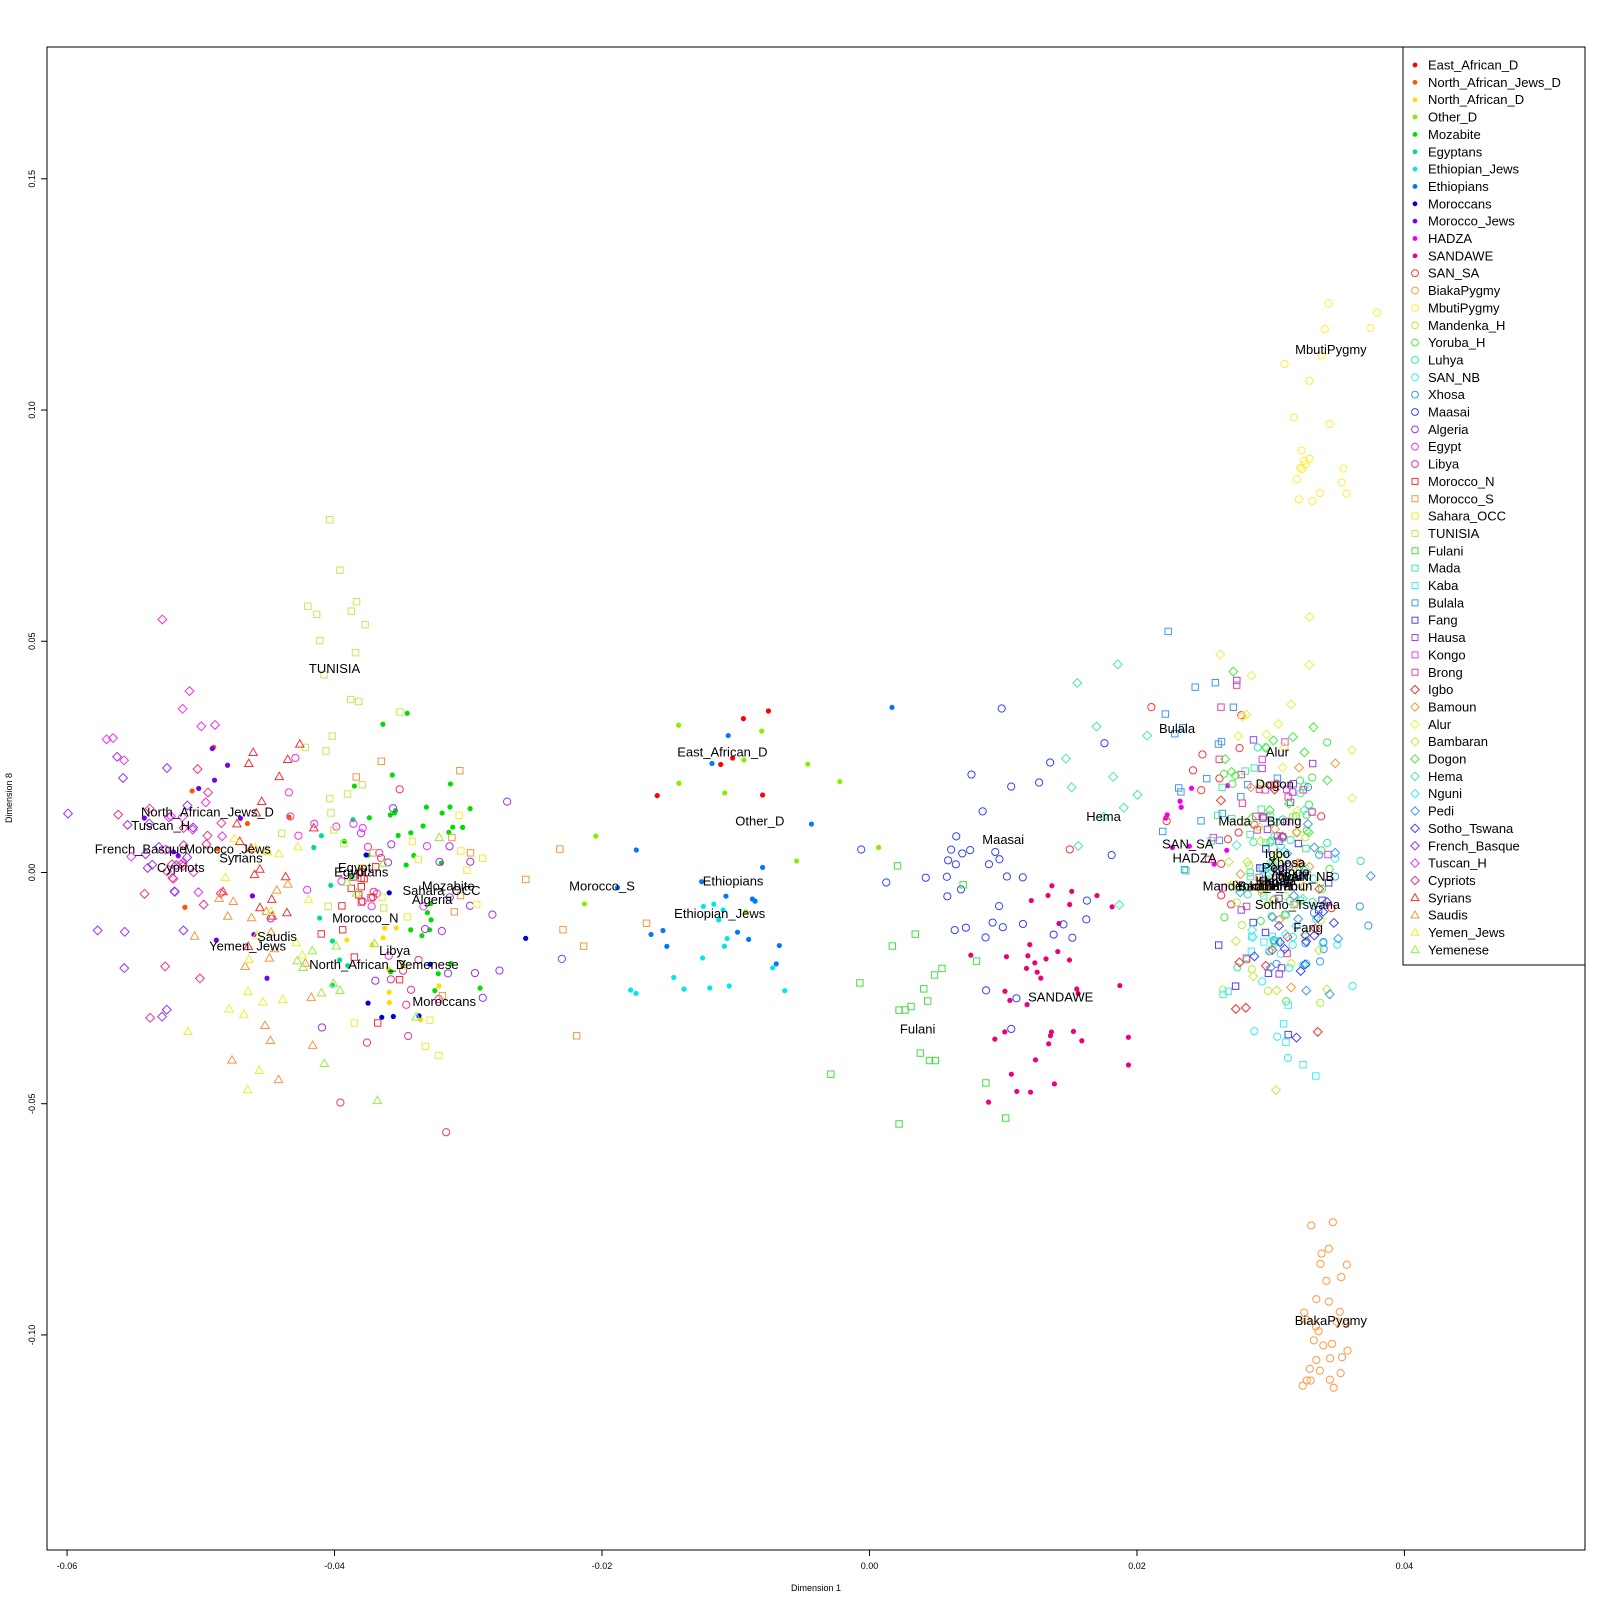  I want to click on series-bulala, so click(1220, 750).